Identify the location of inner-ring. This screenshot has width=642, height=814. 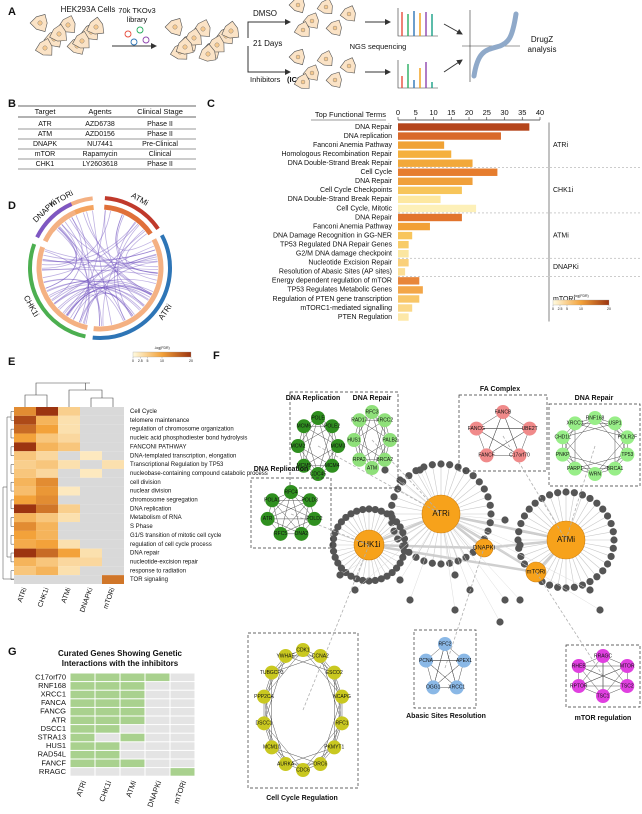
(128, 220).